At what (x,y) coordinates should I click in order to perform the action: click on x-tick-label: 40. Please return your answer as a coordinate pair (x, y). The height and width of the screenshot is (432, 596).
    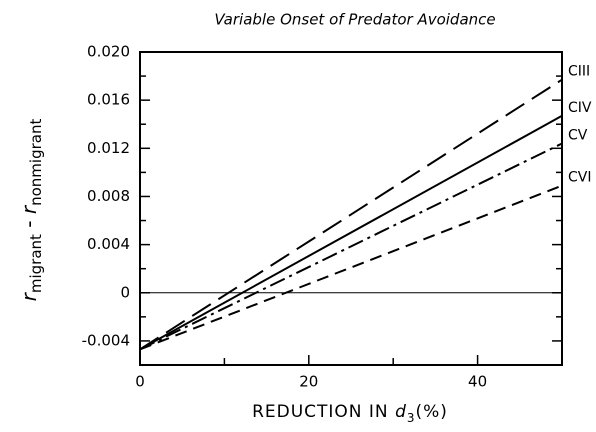
    Looking at the image, I should click on (477, 382).